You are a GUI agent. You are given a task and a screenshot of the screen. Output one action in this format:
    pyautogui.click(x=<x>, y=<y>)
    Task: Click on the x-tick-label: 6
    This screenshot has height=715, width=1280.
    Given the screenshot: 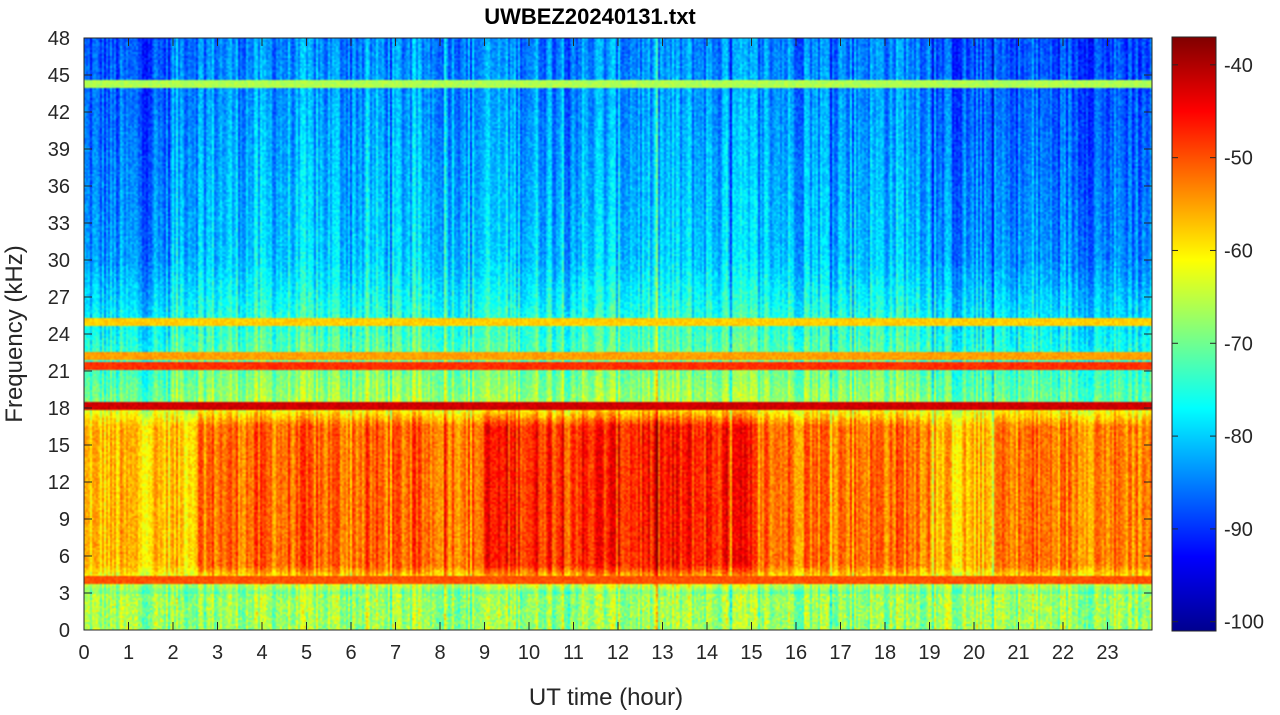 What is the action you would take?
    pyautogui.click(x=350, y=653)
    